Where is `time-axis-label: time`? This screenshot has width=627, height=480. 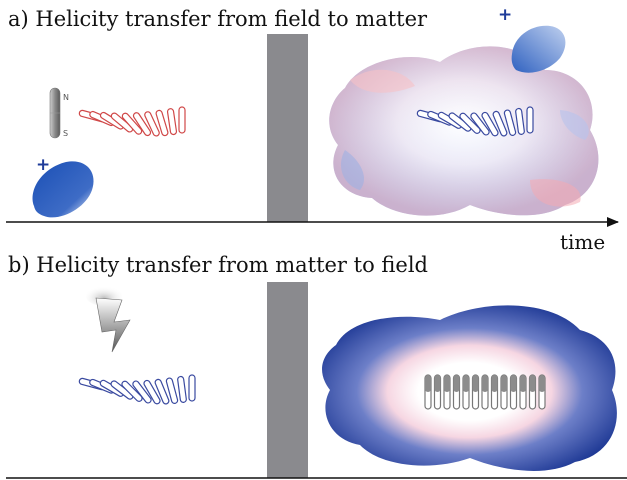
time-axis-label: time is located at coordinates (582, 242).